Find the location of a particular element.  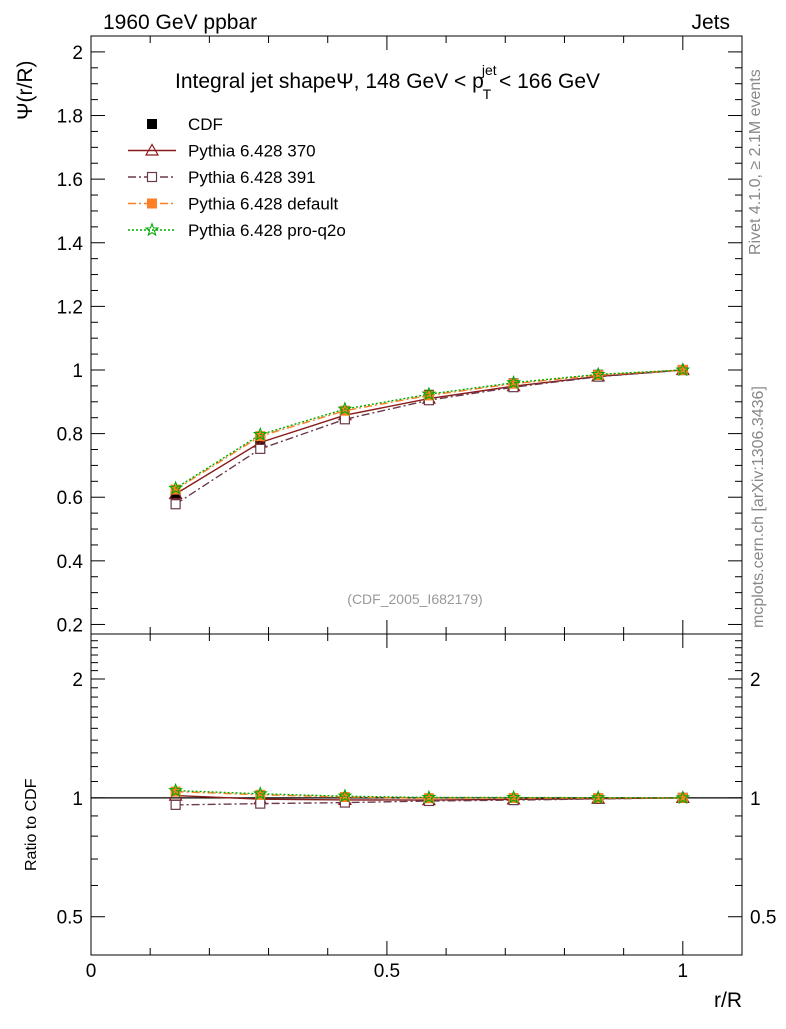

main-ytick-label: 1.8 is located at coordinates (70, 117).